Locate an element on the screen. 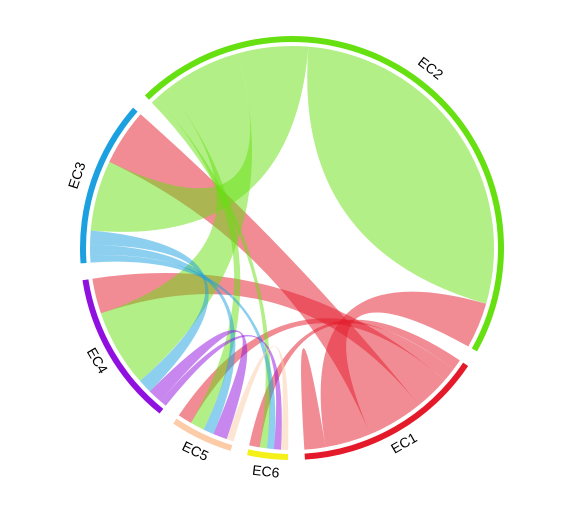 The height and width of the screenshot is (508, 575). label-ec3: EC3 is located at coordinates (77, 175).